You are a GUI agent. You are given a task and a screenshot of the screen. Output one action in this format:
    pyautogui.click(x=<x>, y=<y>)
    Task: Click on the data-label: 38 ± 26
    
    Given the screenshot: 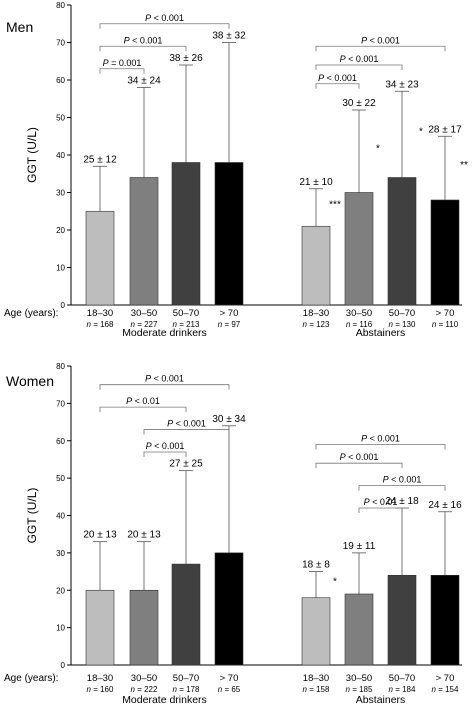 What is the action you would take?
    pyautogui.click(x=186, y=58)
    